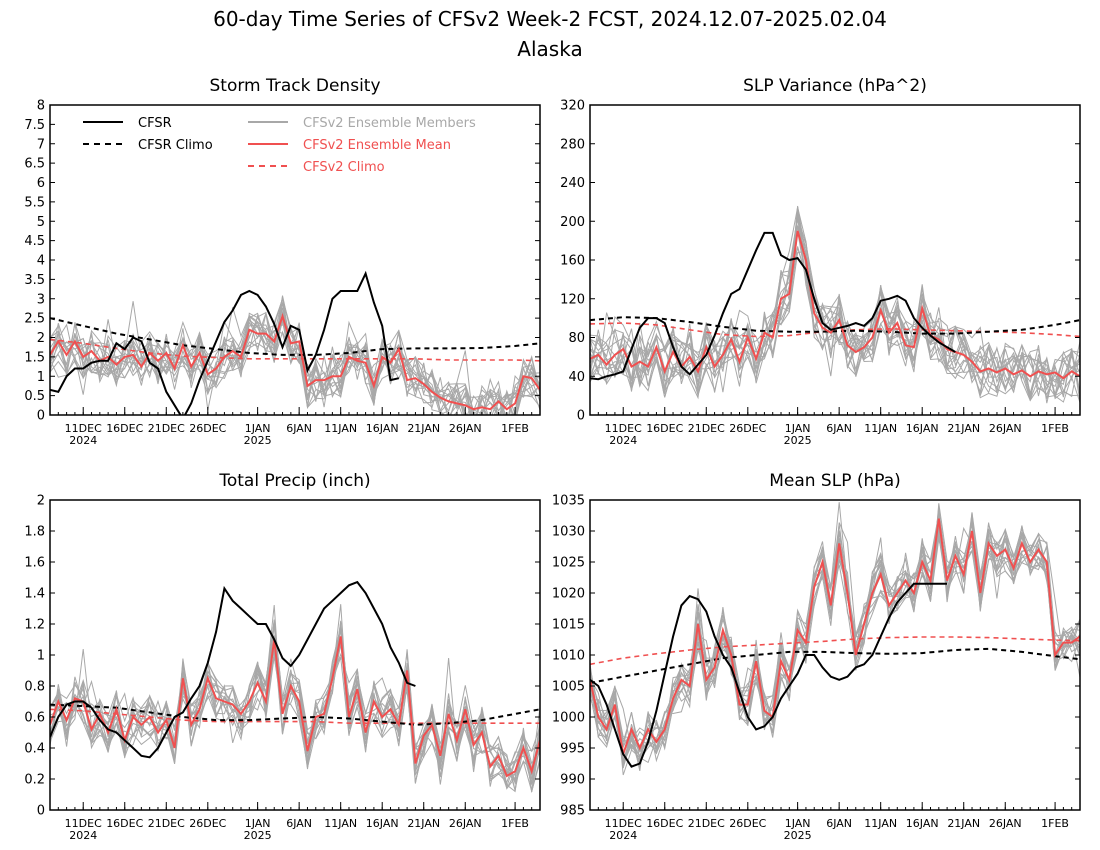  Describe the element at coordinates (568, 563) in the screenshot. I see `y-tick-label: 1025` at that location.